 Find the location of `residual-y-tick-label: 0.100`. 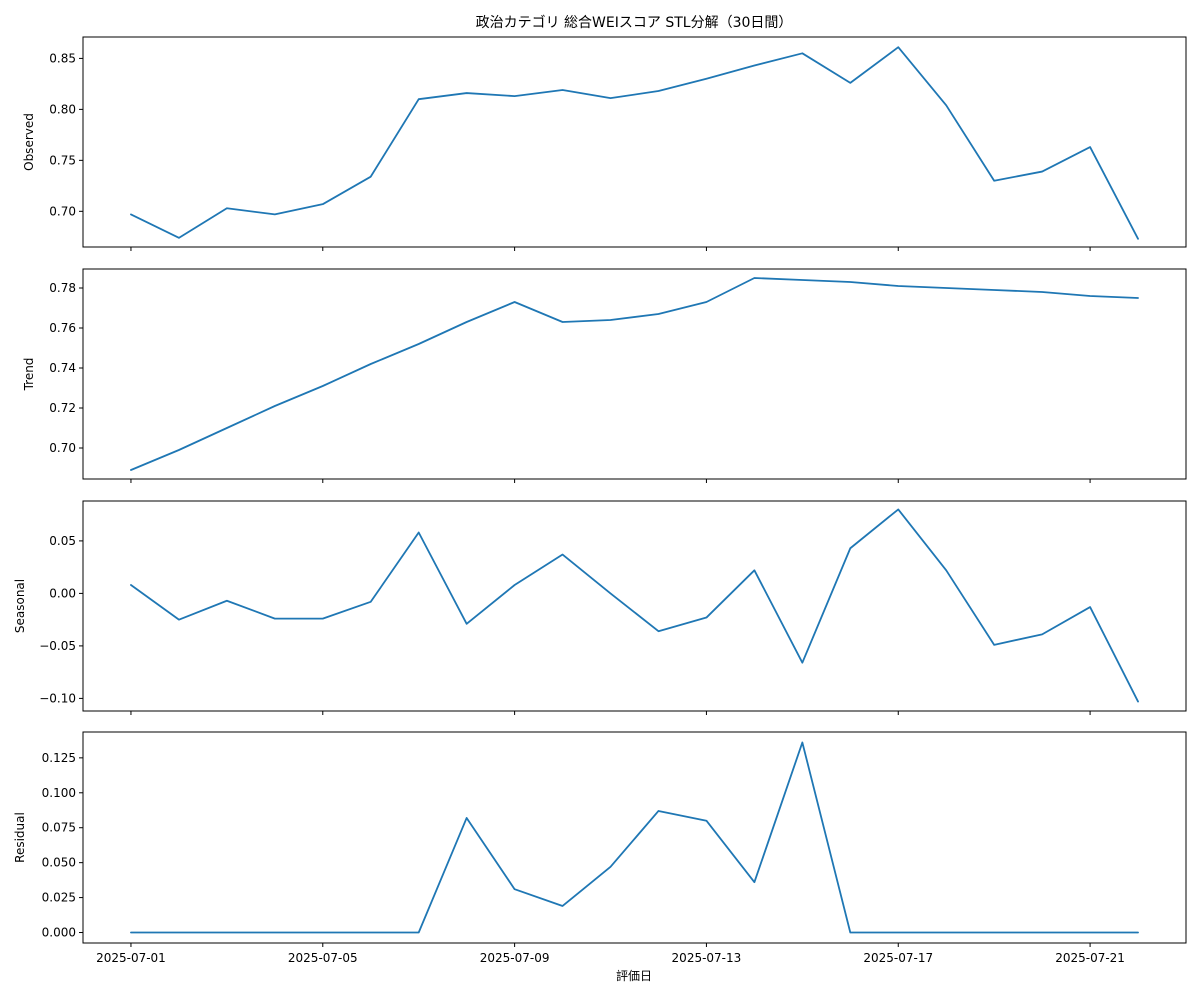

residual-y-tick-label: 0.100 is located at coordinates (59, 793).